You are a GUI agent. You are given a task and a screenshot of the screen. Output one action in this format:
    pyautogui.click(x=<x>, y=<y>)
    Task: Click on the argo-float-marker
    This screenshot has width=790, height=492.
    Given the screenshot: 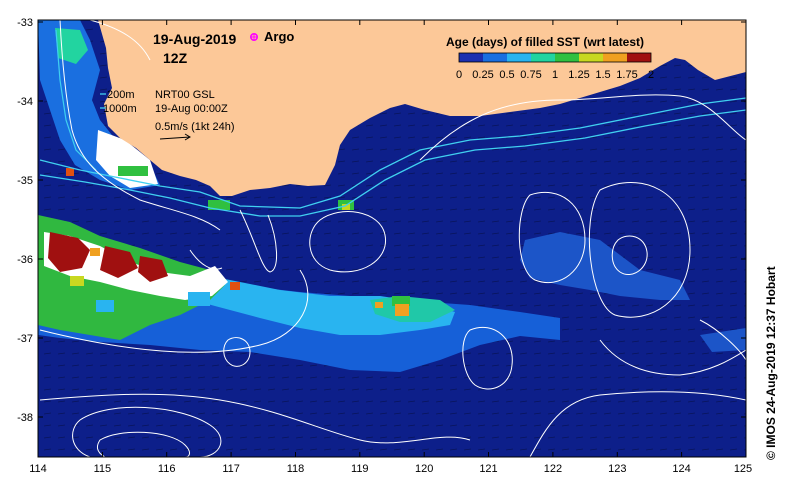 What is the action you would take?
    pyautogui.click(x=254, y=36)
    